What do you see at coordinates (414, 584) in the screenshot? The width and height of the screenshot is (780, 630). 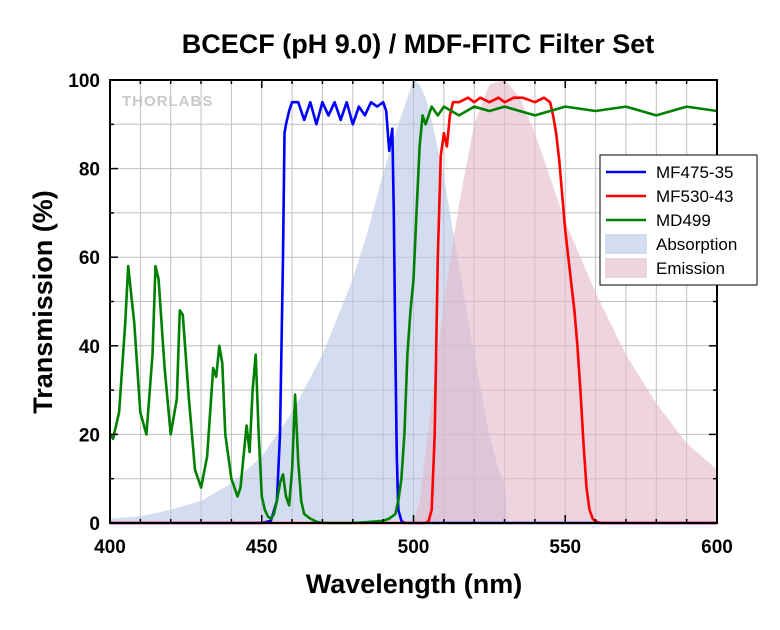 I see `x-axis-title: Wavelength (nm)` at bounding box center [414, 584].